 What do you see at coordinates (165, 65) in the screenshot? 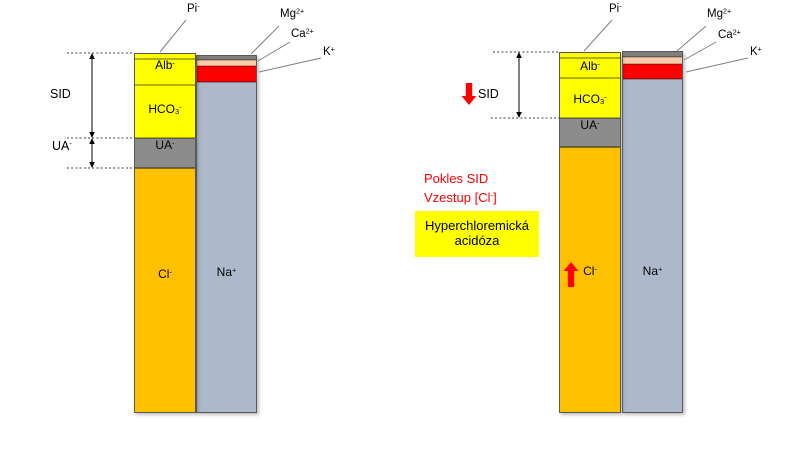
I see `label-alb-normal: Alb-` at bounding box center [165, 65].